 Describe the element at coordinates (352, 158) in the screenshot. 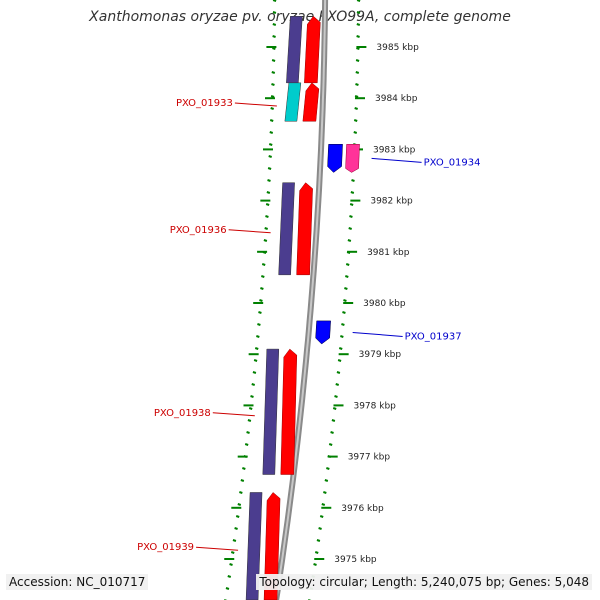

I see `cds-feature-reverse` at that location.